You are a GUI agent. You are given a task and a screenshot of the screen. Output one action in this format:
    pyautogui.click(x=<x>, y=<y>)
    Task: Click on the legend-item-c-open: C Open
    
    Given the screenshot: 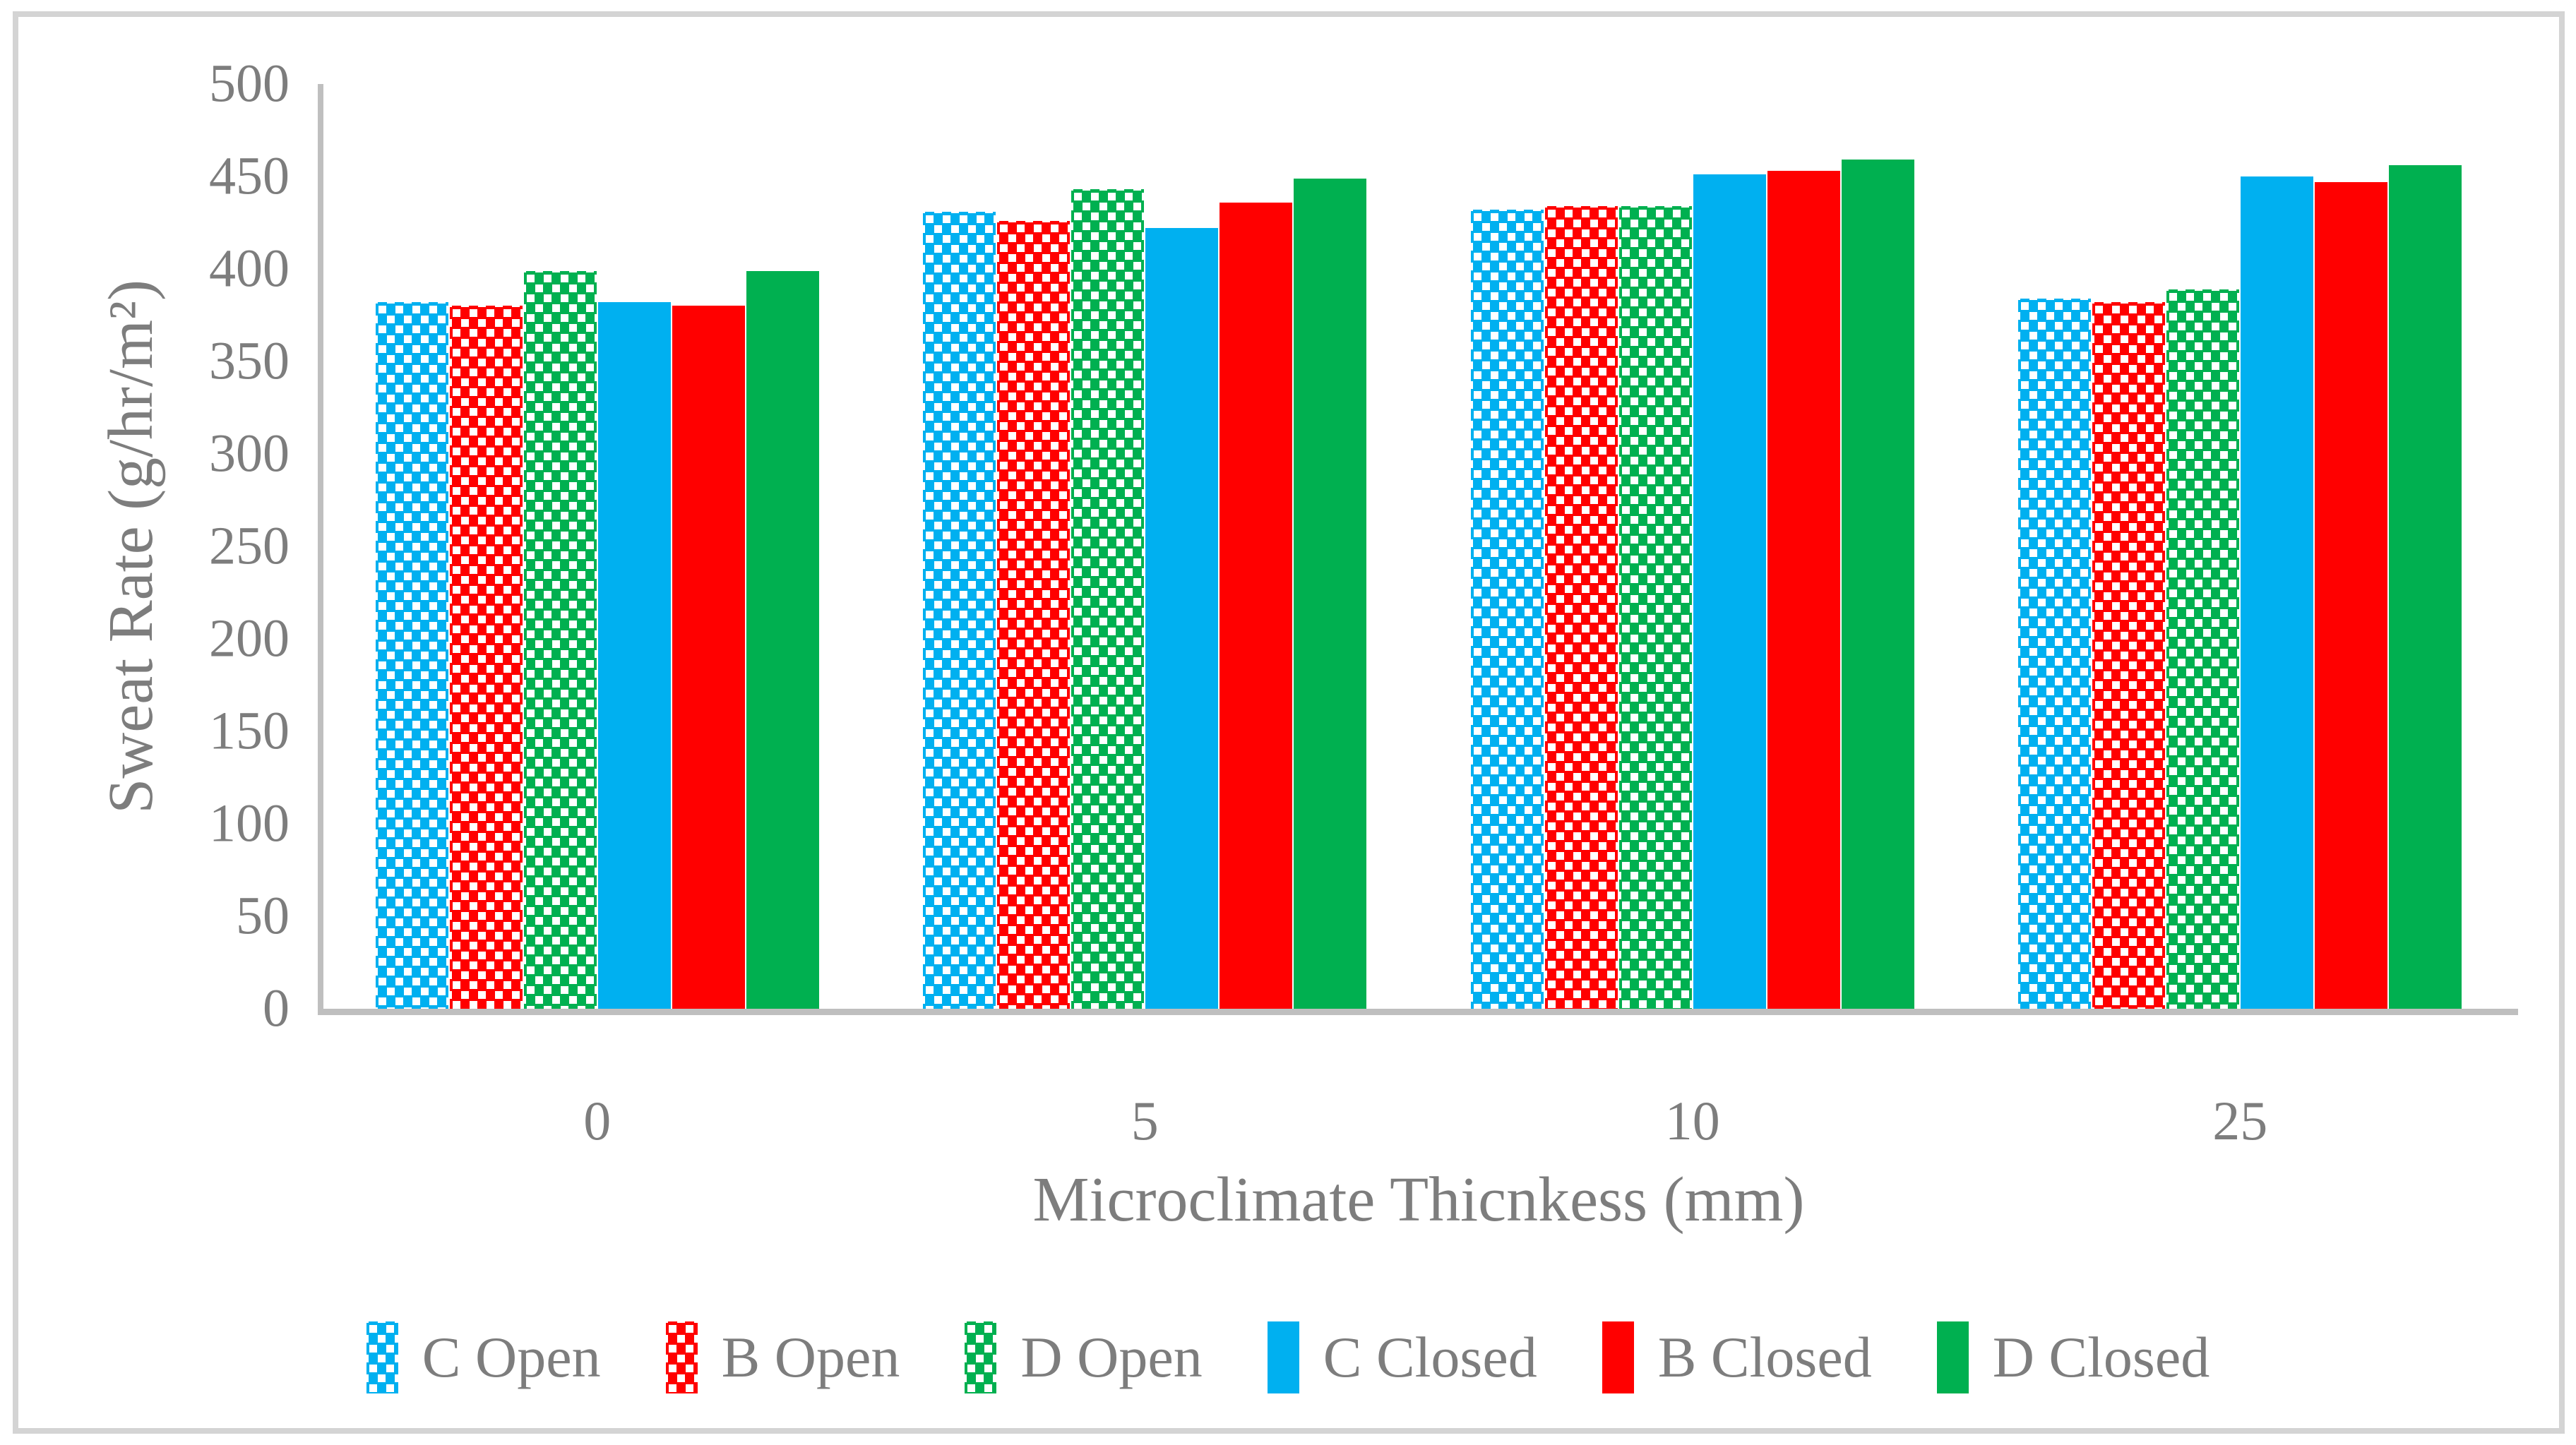 What is the action you would take?
    pyautogui.click(x=483, y=1357)
    